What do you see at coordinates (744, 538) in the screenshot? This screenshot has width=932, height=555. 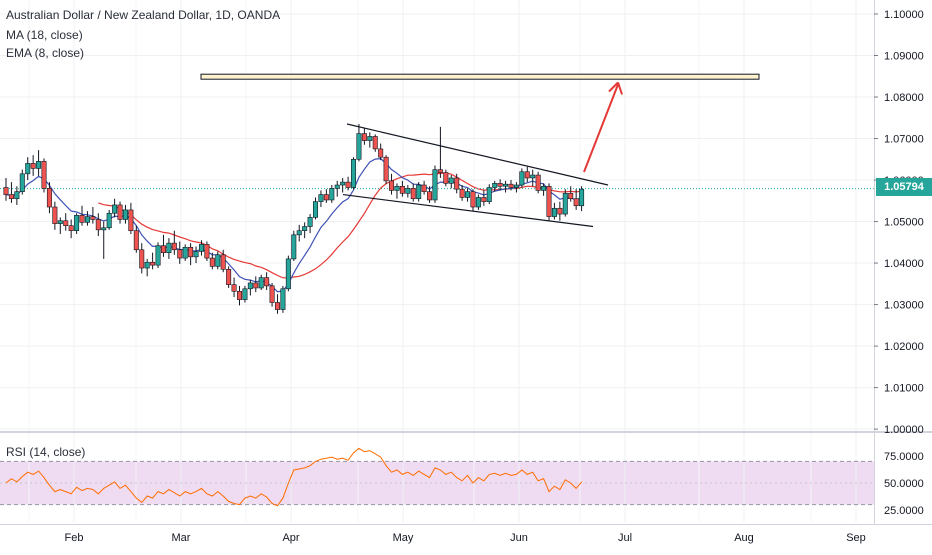 I see `time-axis-label: Aug` at bounding box center [744, 538].